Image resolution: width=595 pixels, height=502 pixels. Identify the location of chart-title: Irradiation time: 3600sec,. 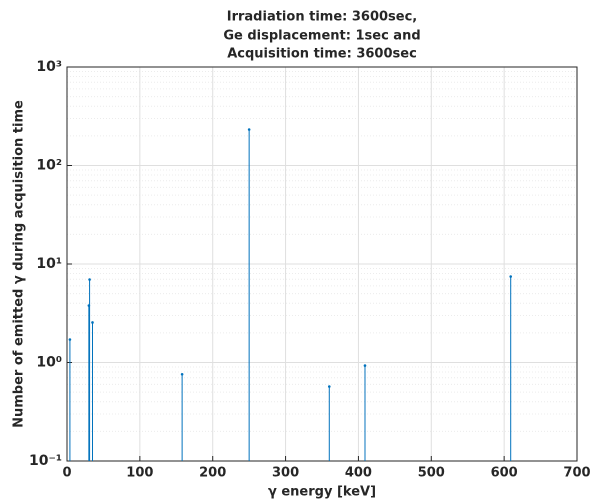
(322, 17).